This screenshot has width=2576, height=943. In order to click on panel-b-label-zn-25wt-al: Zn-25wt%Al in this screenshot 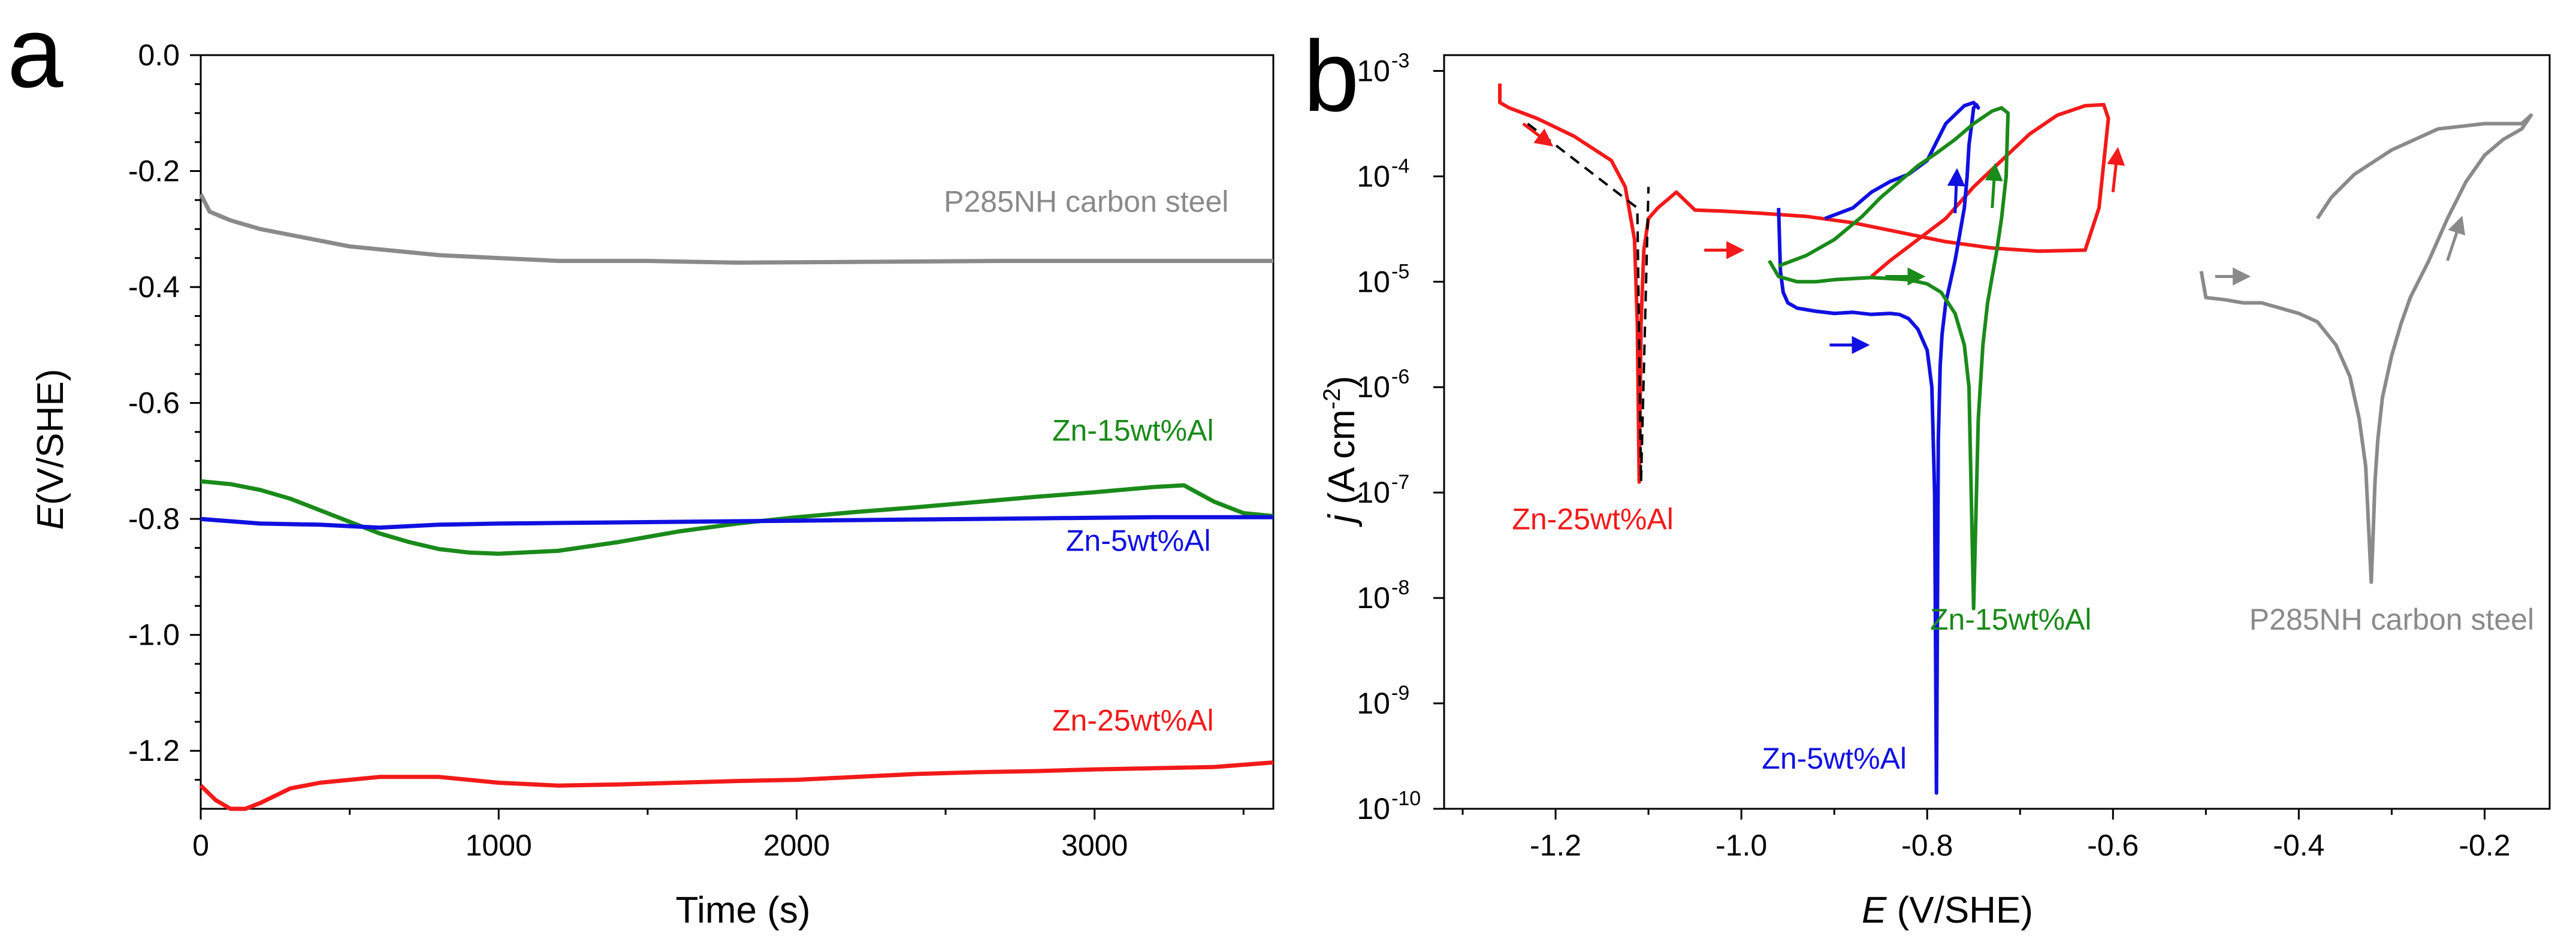, I will do `click(1593, 520)`.